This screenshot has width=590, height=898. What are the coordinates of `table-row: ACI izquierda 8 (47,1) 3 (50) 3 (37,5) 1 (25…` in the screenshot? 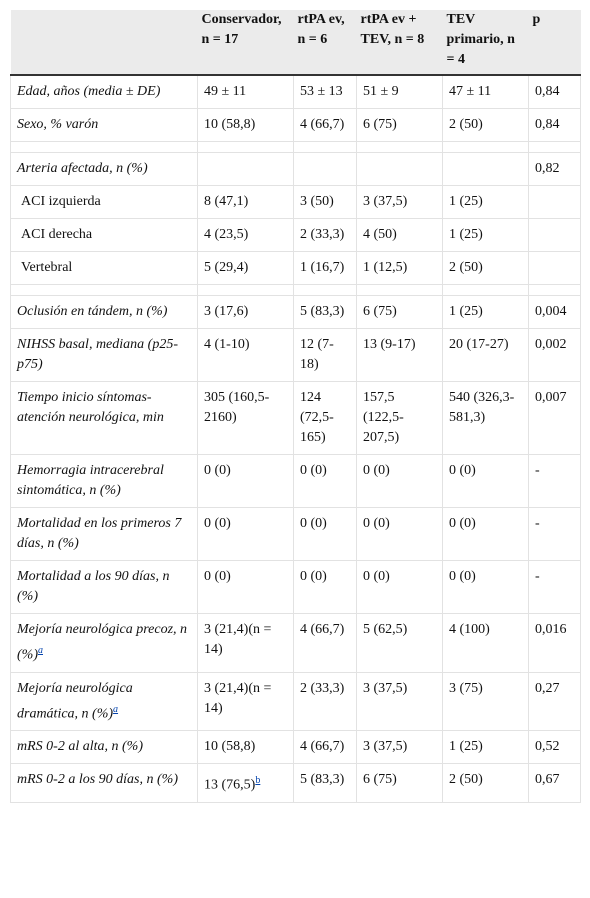 It's located at (295, 202).